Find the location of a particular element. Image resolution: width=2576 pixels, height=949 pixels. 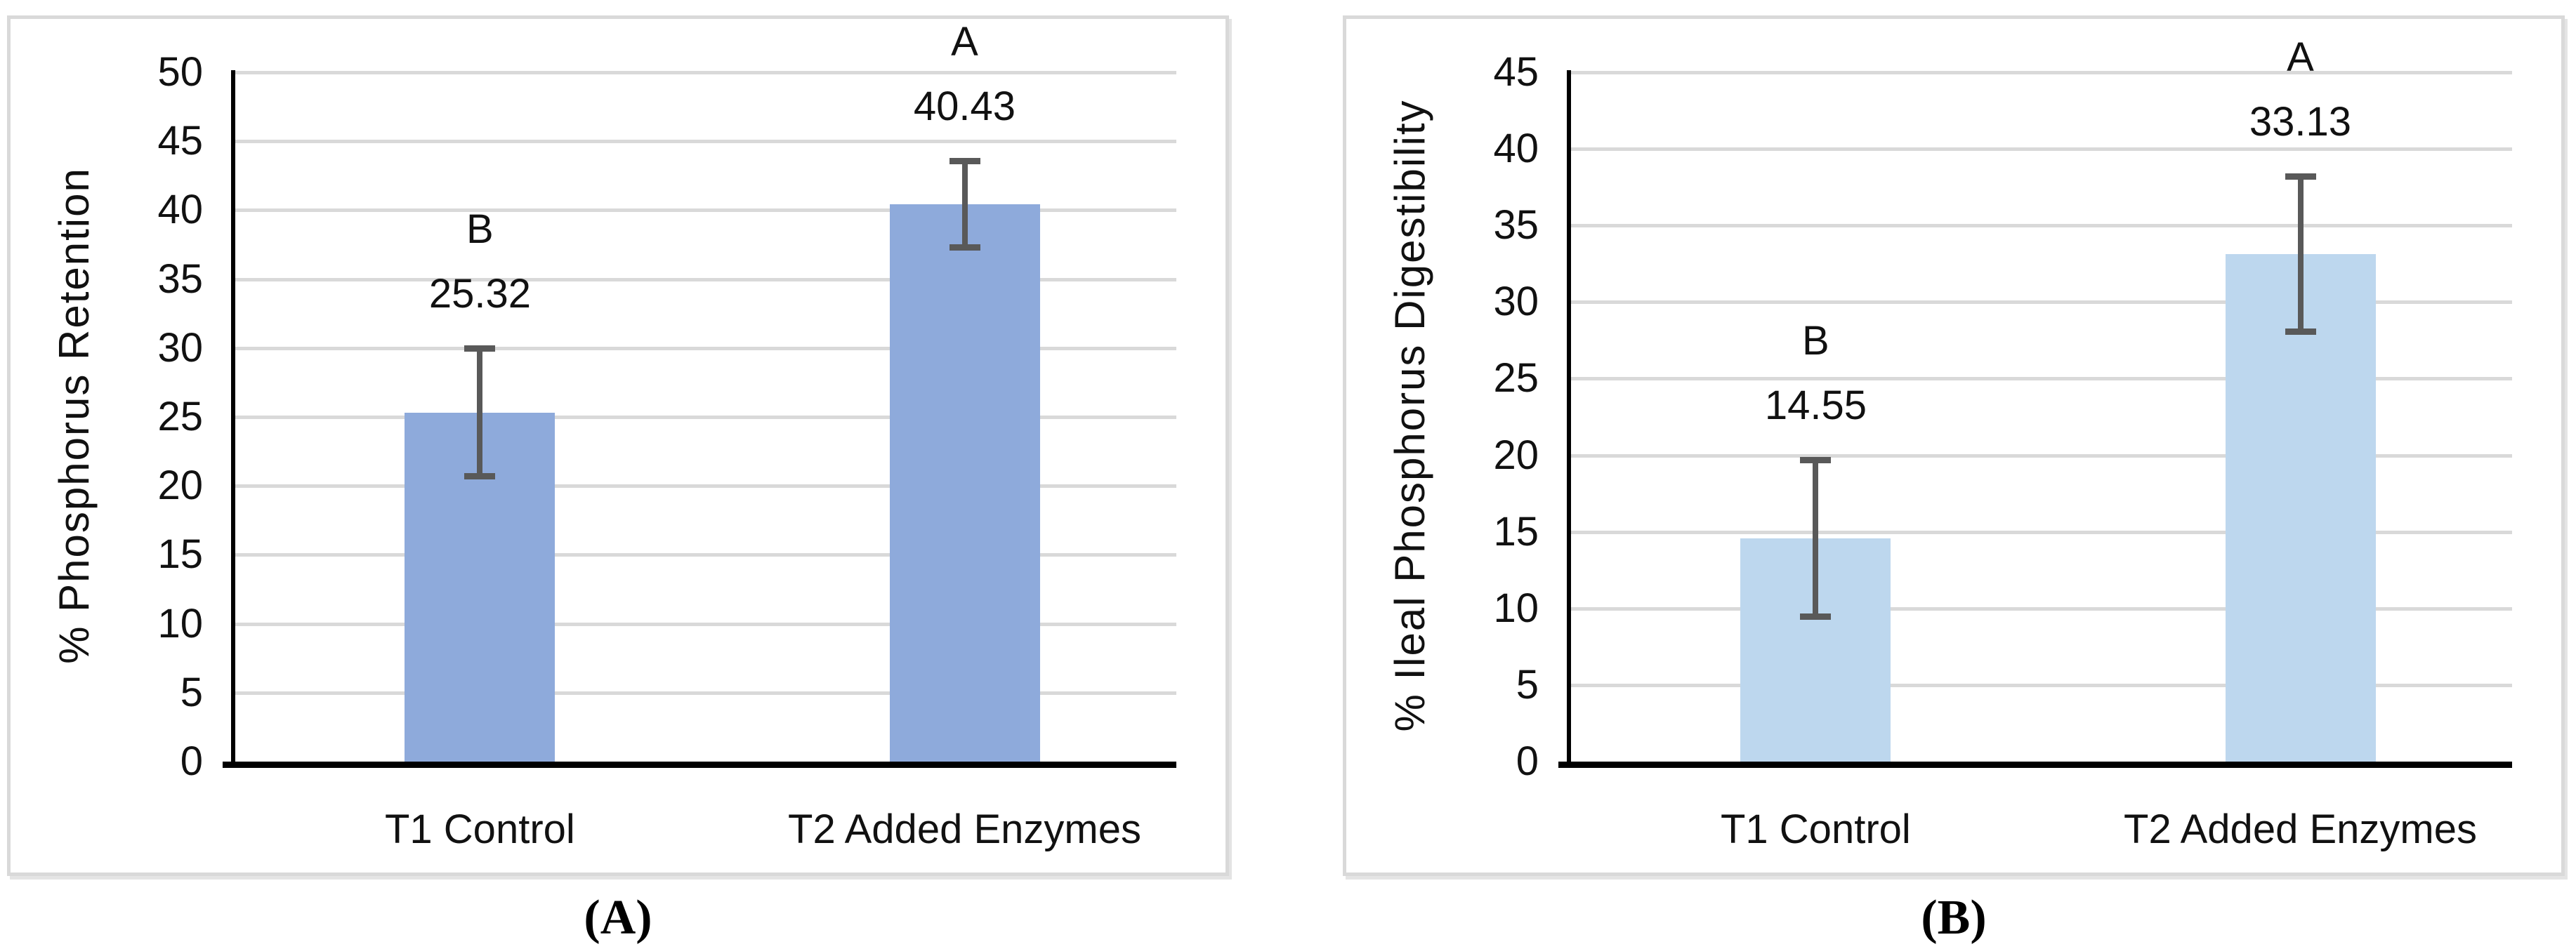

value-label: 25.32 is located at coordinates (479, 293).